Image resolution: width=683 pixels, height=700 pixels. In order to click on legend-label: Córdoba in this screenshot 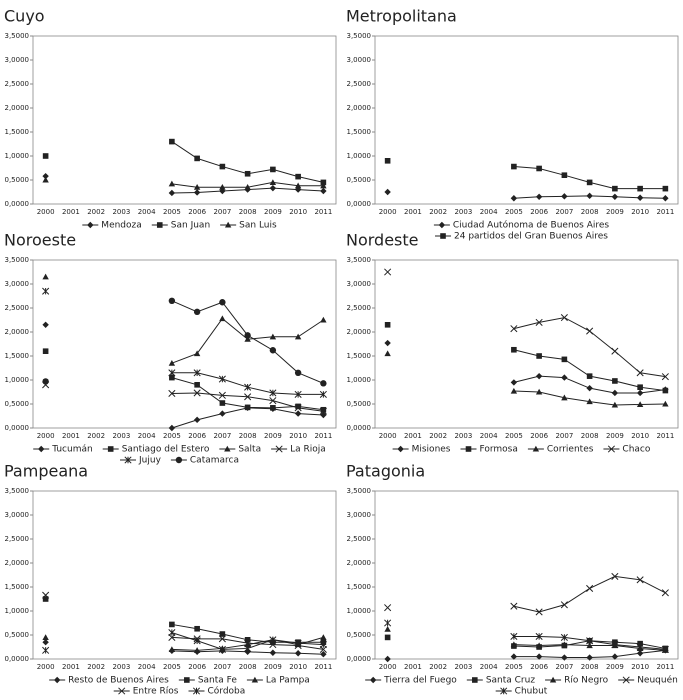, I will do `click(227, 691)`.